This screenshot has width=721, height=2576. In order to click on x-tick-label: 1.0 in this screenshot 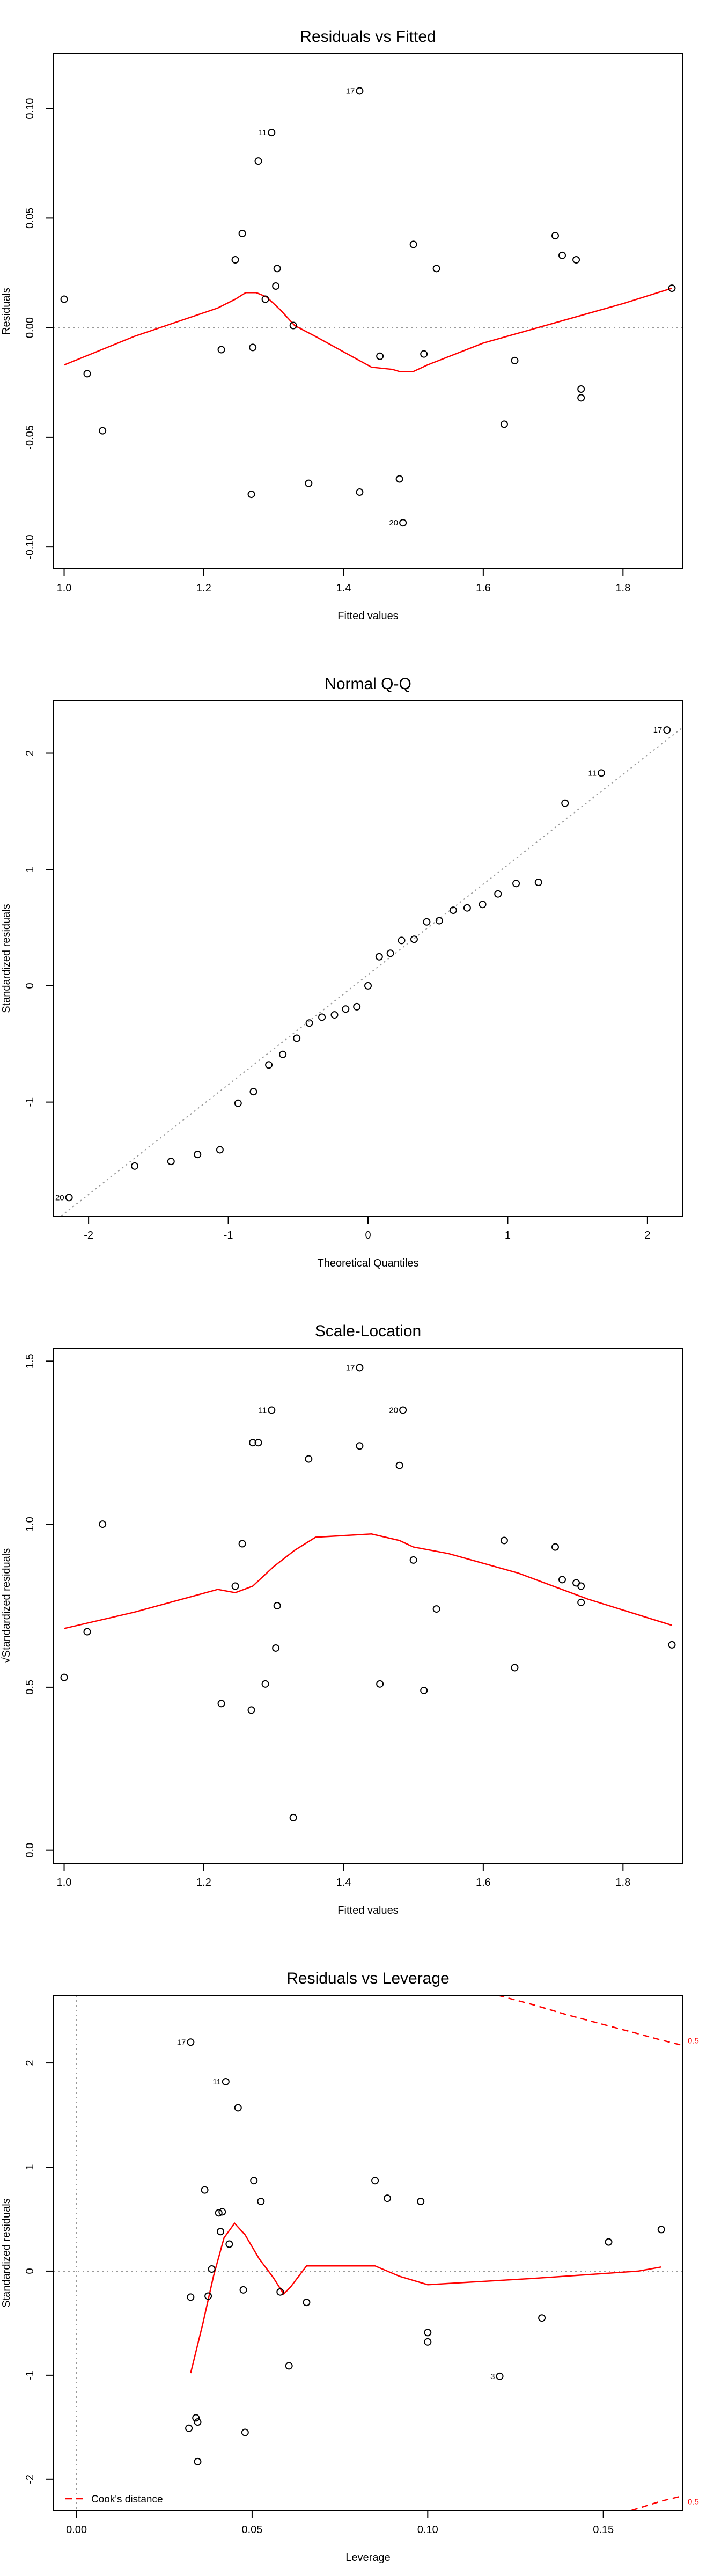, I will do `click(64, 588)`.